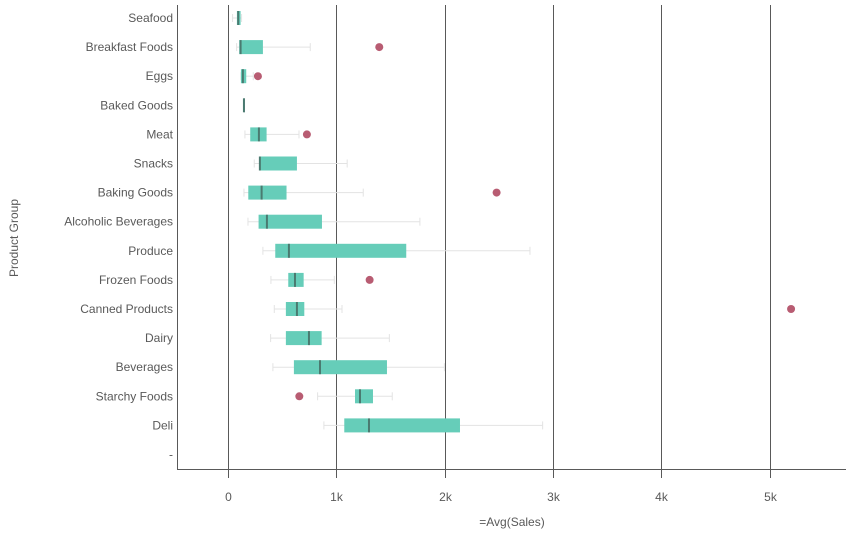 This screenshot has height=544, width=853. What do you see at coordinates (153, 164) in the screenshot?
I see `y-tick-label: Snacks` at bounding box center [153, 164].